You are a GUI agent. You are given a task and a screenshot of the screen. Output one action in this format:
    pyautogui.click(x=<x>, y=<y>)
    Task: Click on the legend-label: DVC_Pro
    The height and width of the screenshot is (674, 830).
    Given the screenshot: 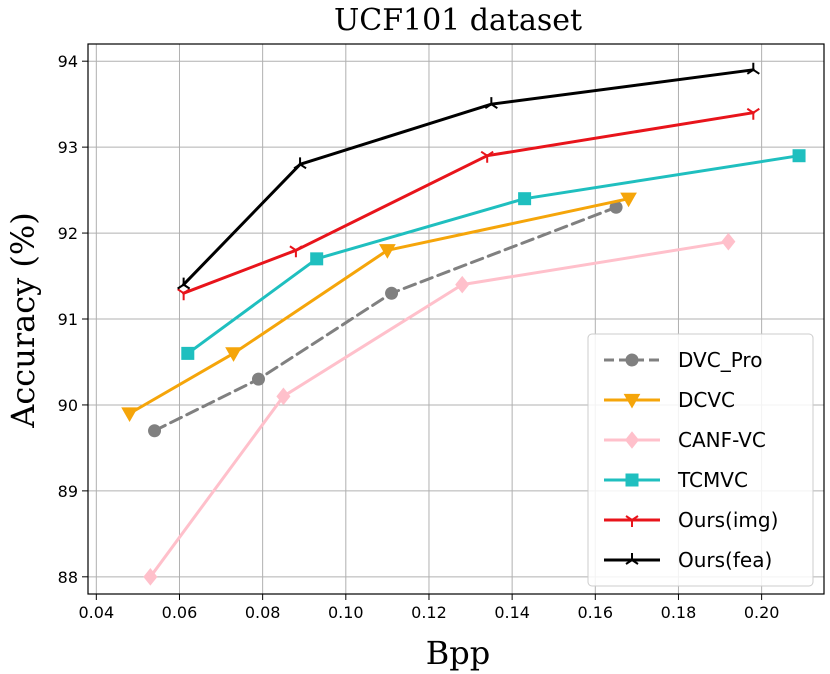 What is the action you would take?
    pyautogui.click(x=720, y=360)
    